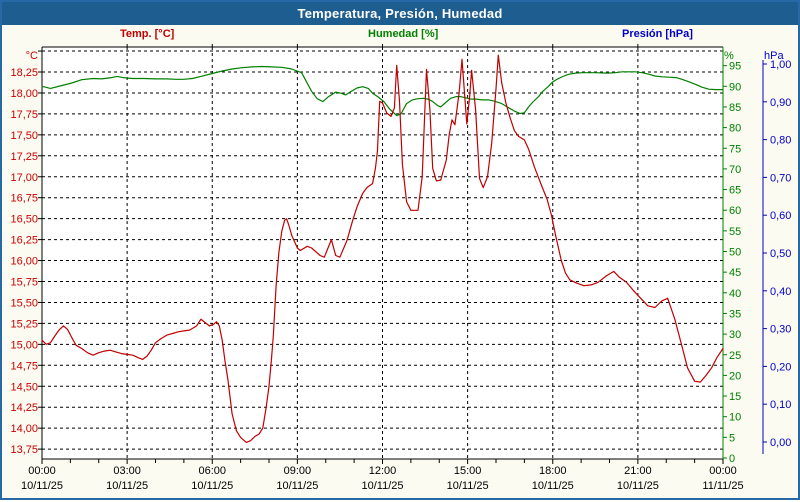  Describe the element at coordinates (735, 129) in the screenshot. I see `humidity-tick-label: 80` at that location.